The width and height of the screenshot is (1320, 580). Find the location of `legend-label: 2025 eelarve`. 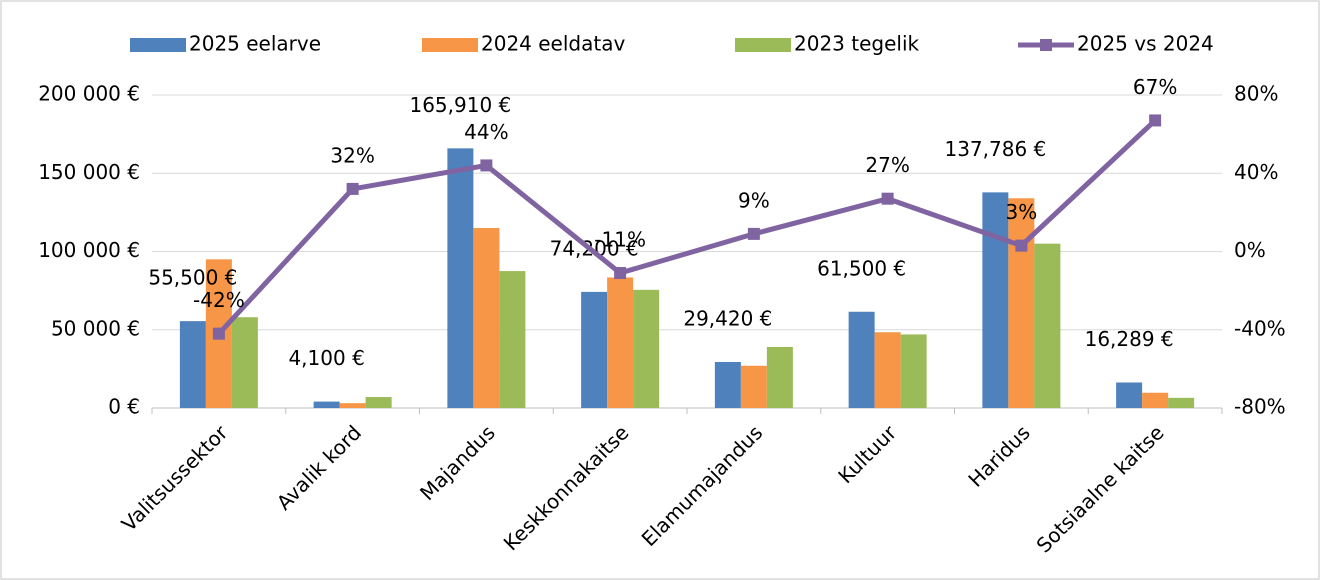

legend-label: 2025 eelarve is located at coordinates (255, 44).